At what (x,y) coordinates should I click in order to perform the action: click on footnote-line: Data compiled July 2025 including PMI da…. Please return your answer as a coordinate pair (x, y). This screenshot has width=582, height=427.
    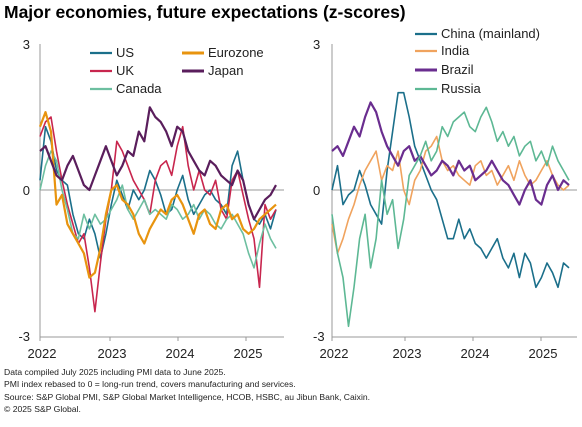
    Looking at the image, I should click on (115, 372).